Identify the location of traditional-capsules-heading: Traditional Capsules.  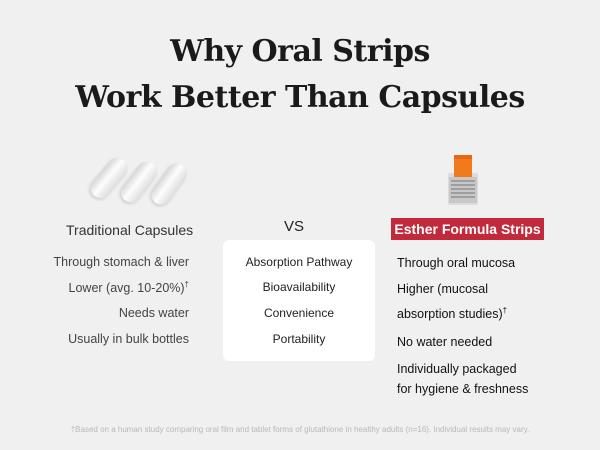
(130, 230).